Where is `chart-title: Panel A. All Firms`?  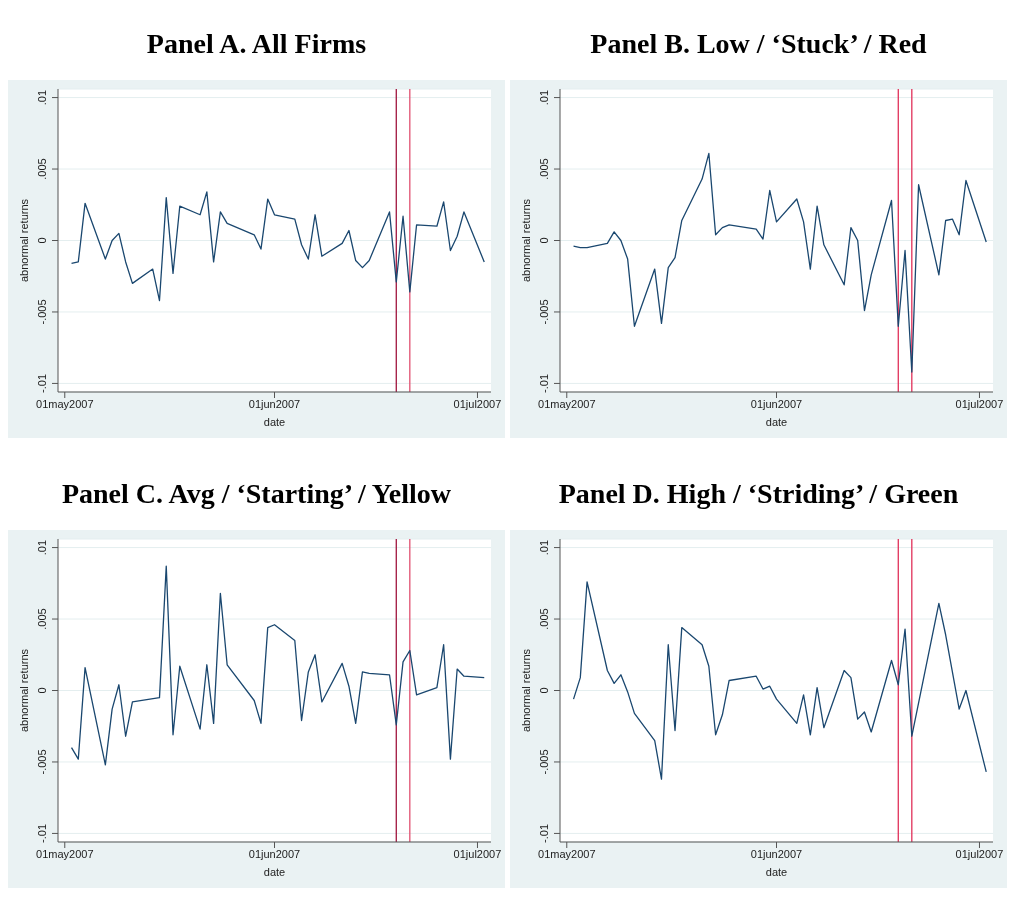 chart-title: Panel A. All Firms is located at coordinates (256, 44).